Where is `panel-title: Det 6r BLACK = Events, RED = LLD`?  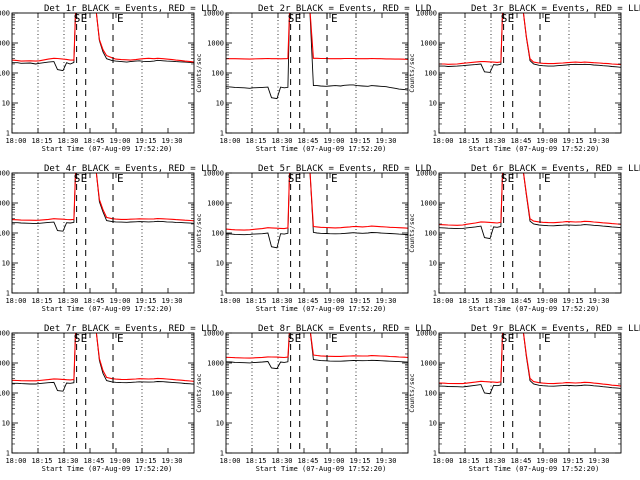
panel-title: Det 6r BLACK = Events, RED = LLD is located at coordinates (555, 169).